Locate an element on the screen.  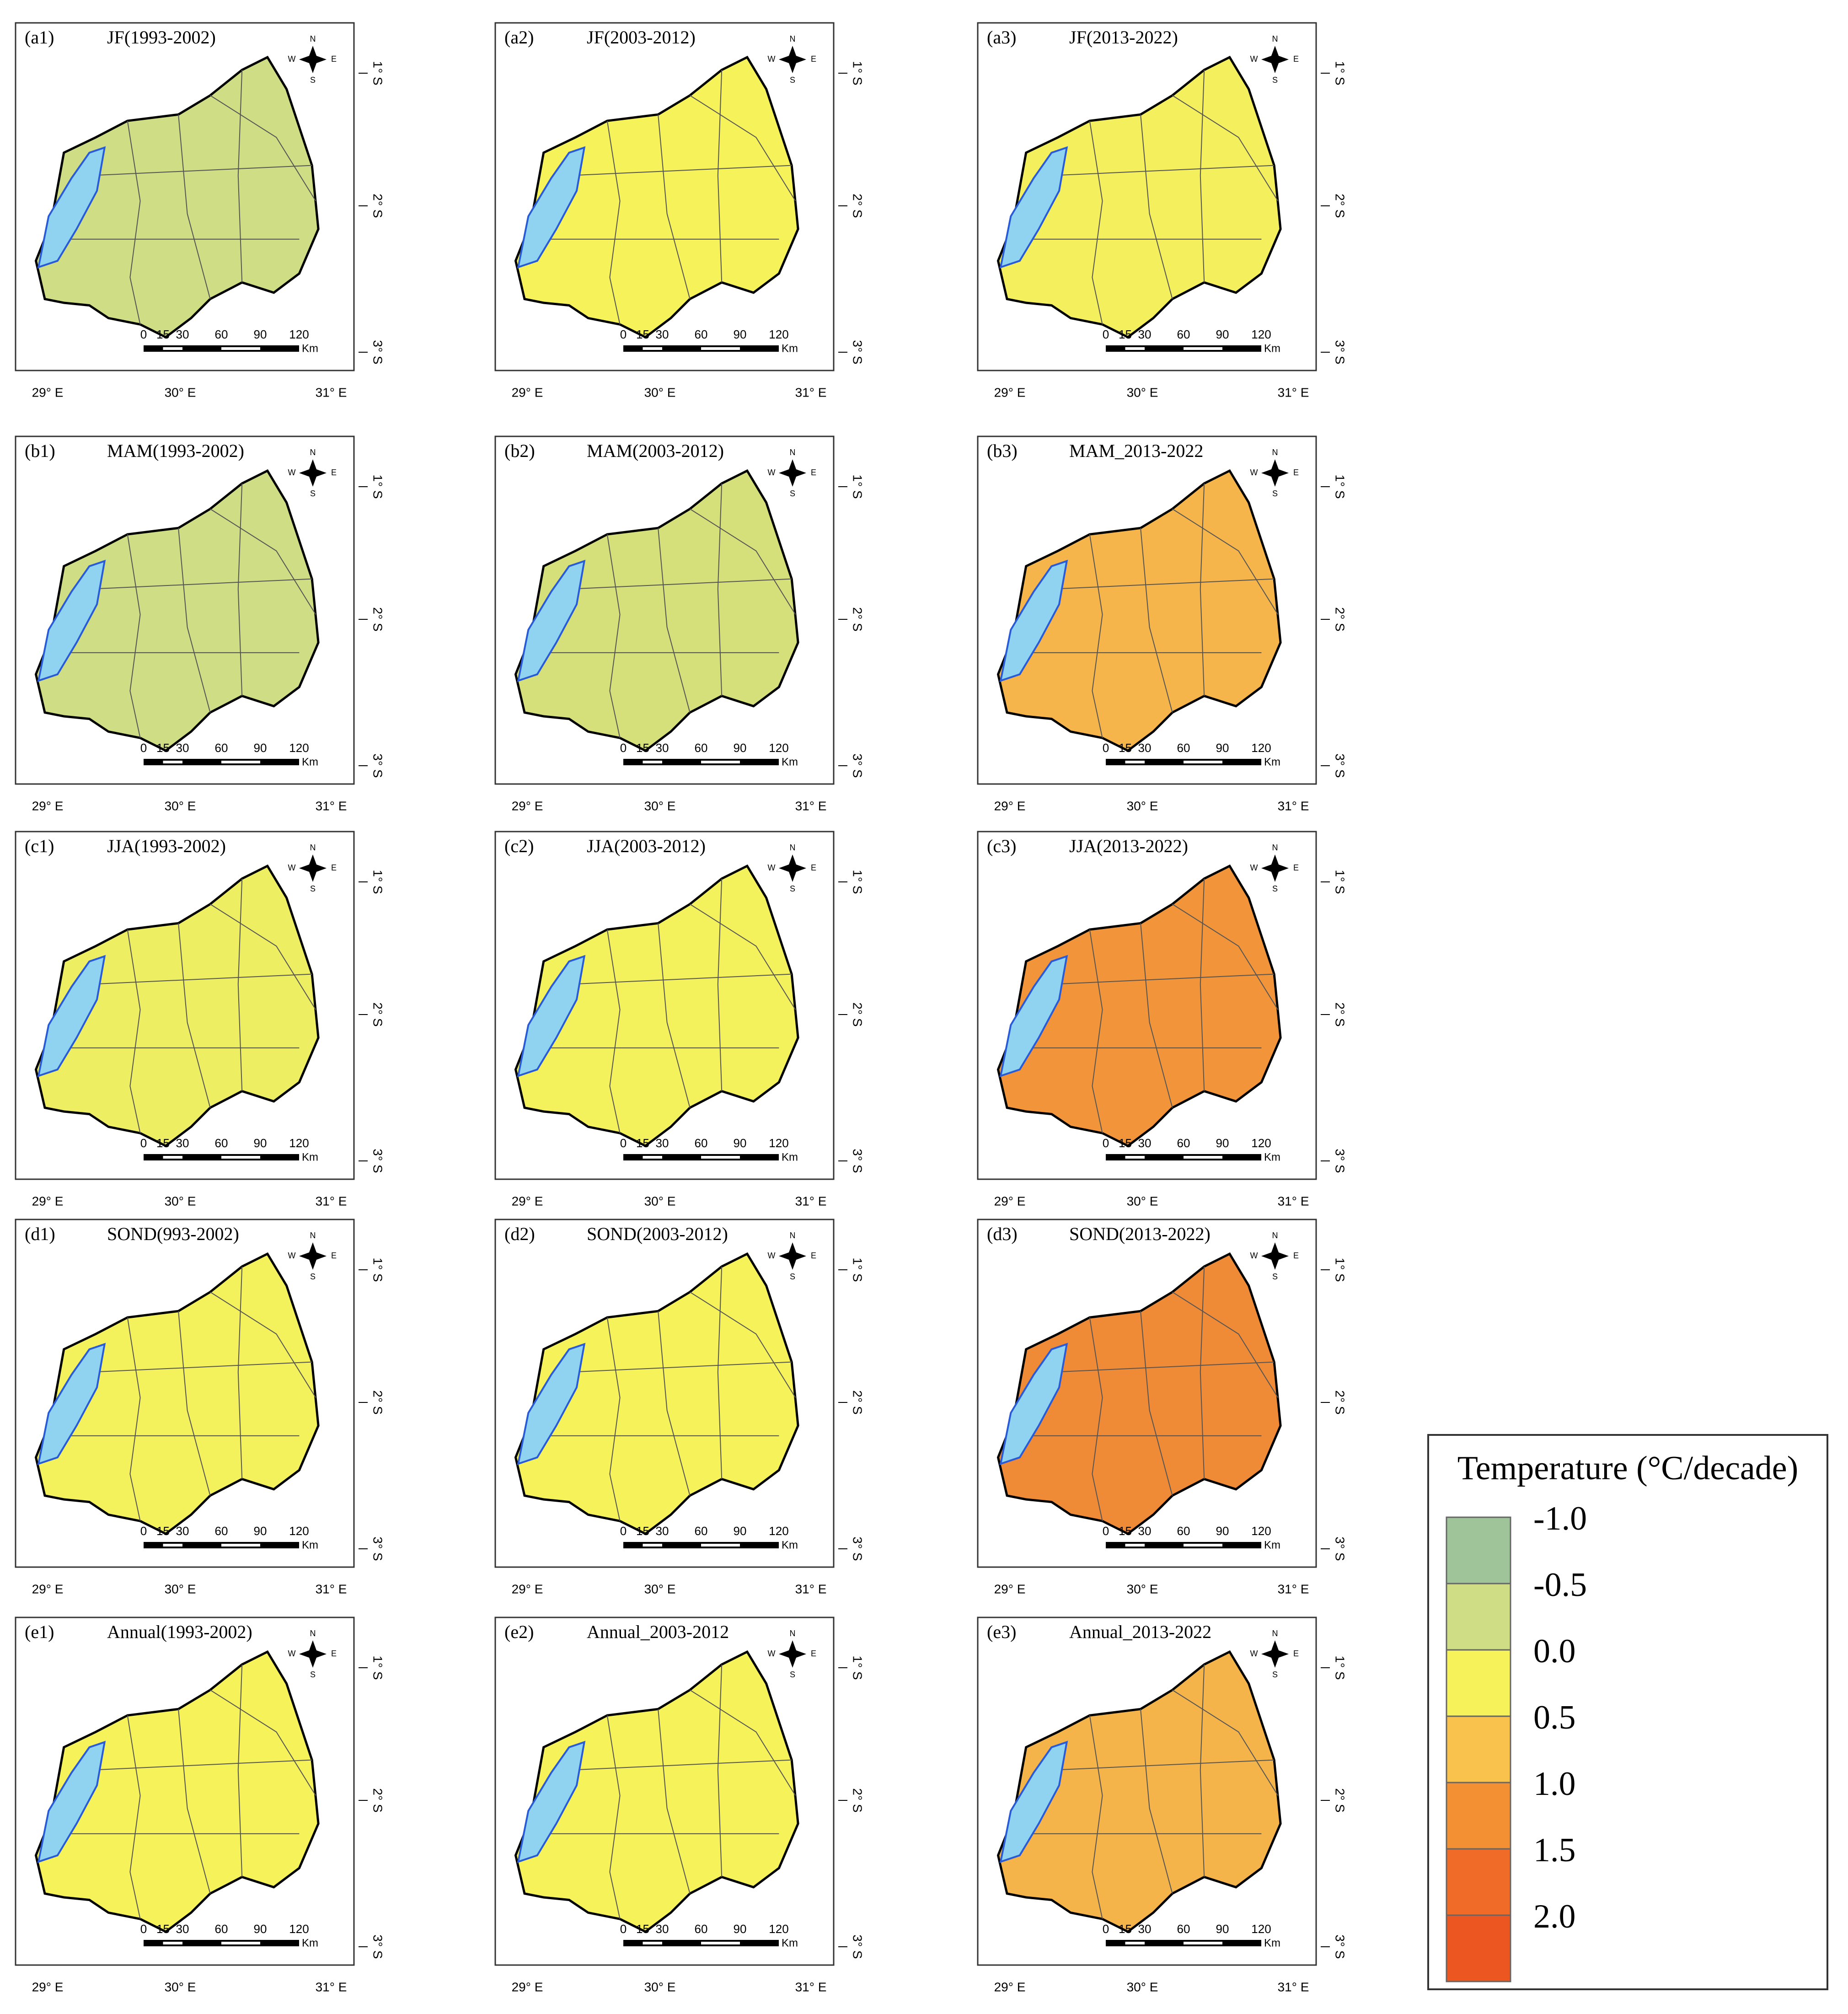
panel-label: (e2) is located at coordinates (519, 1632).